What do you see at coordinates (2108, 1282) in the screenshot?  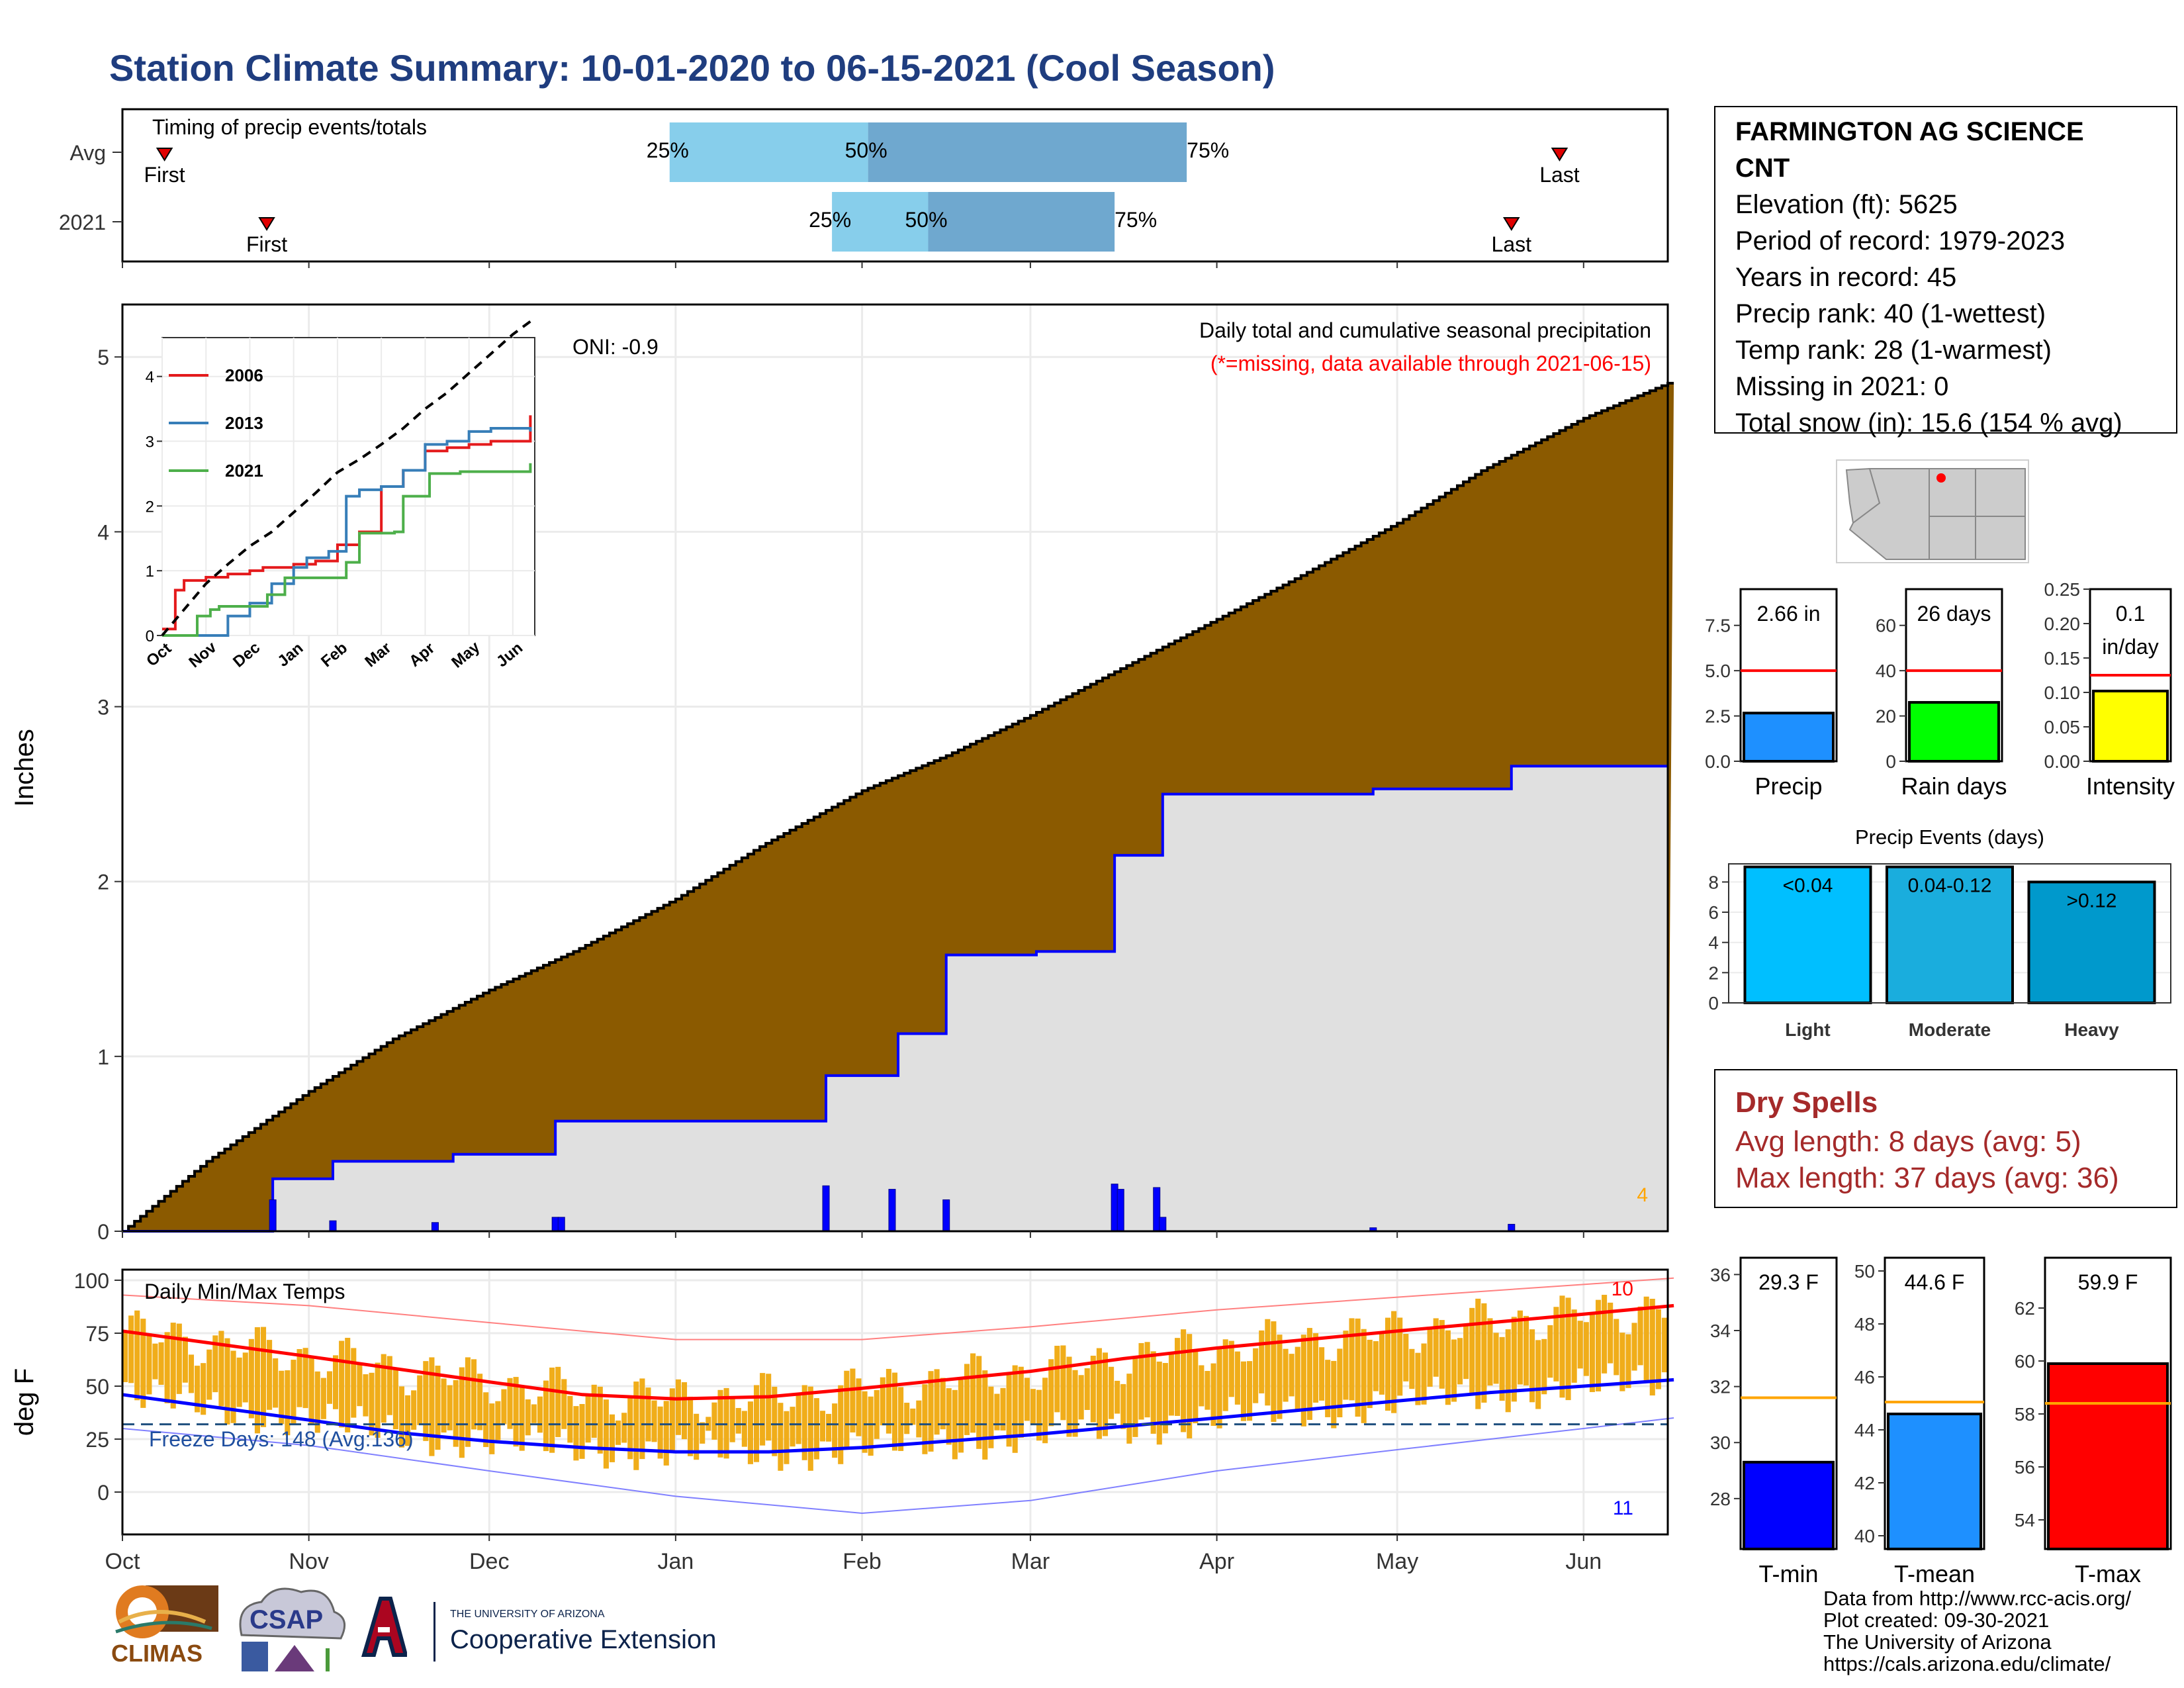 I see `small-bar-value-label: 59.9 F` at bounding box center [2108, 1282].